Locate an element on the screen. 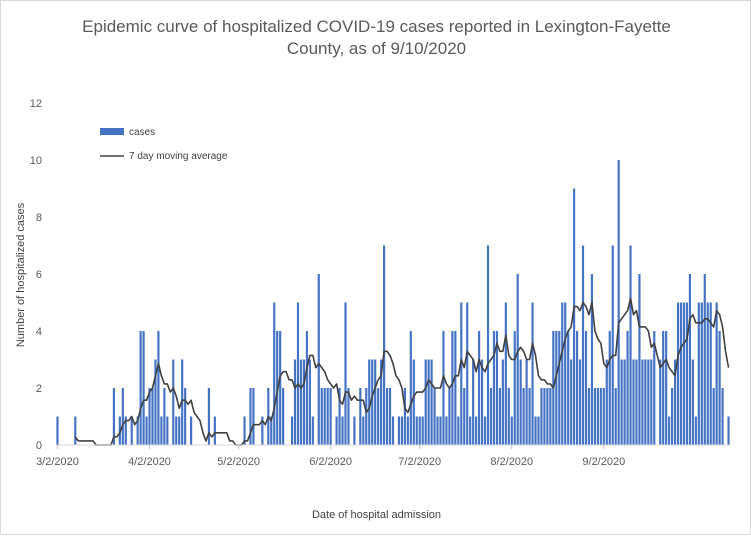 The height and width of the screenshot is (536, 751). x-tick-label: 8/2/2020 is located at coordinates (511, 462).